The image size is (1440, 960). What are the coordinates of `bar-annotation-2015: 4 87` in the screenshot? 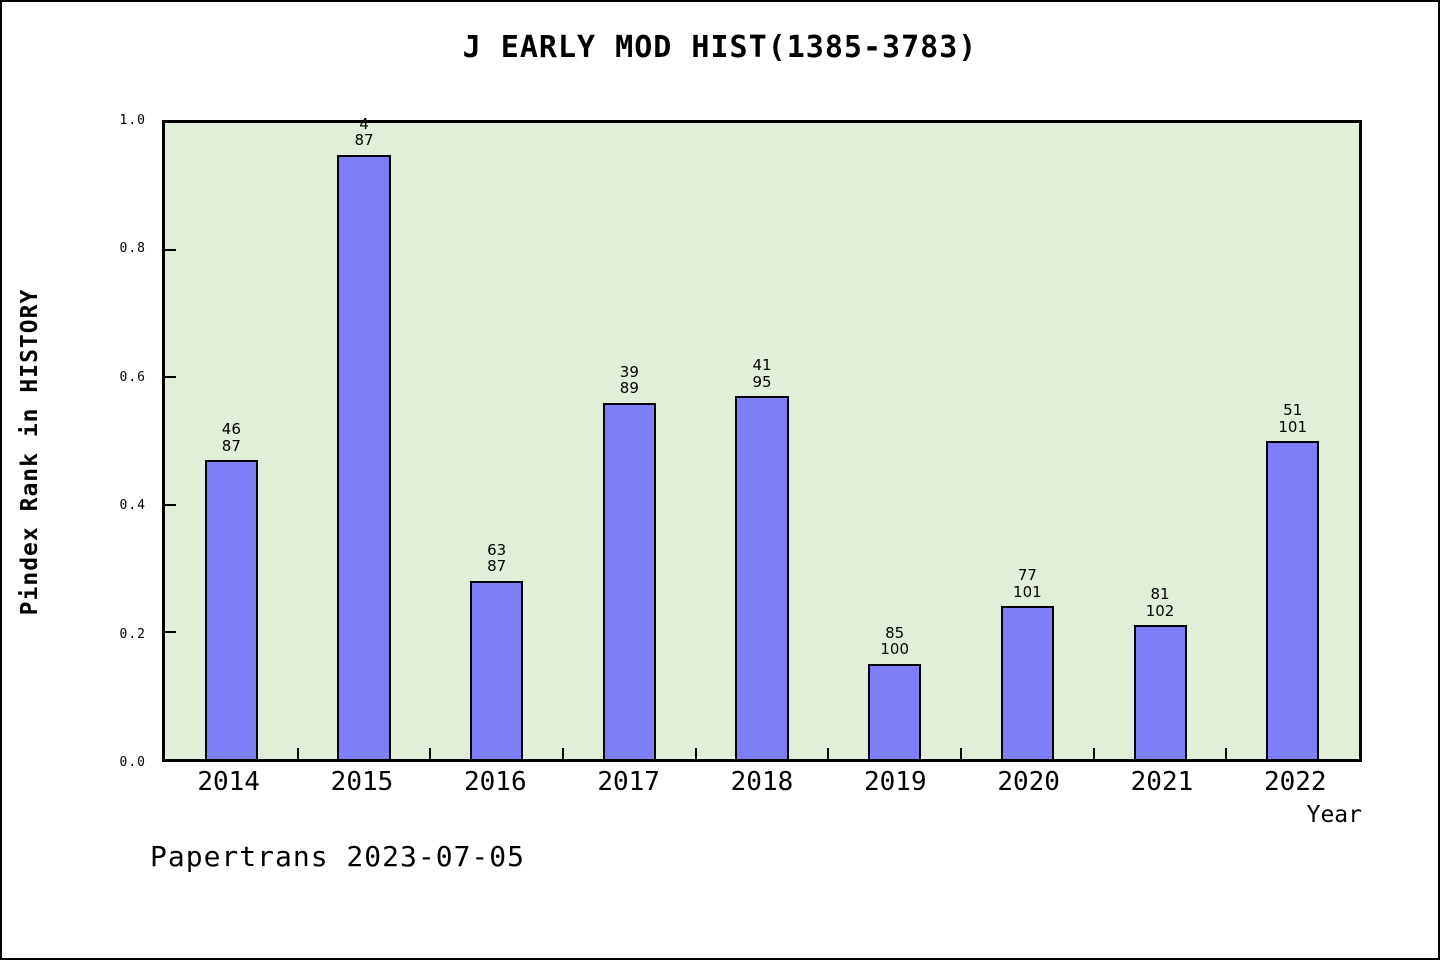 It's located at (364, 132).